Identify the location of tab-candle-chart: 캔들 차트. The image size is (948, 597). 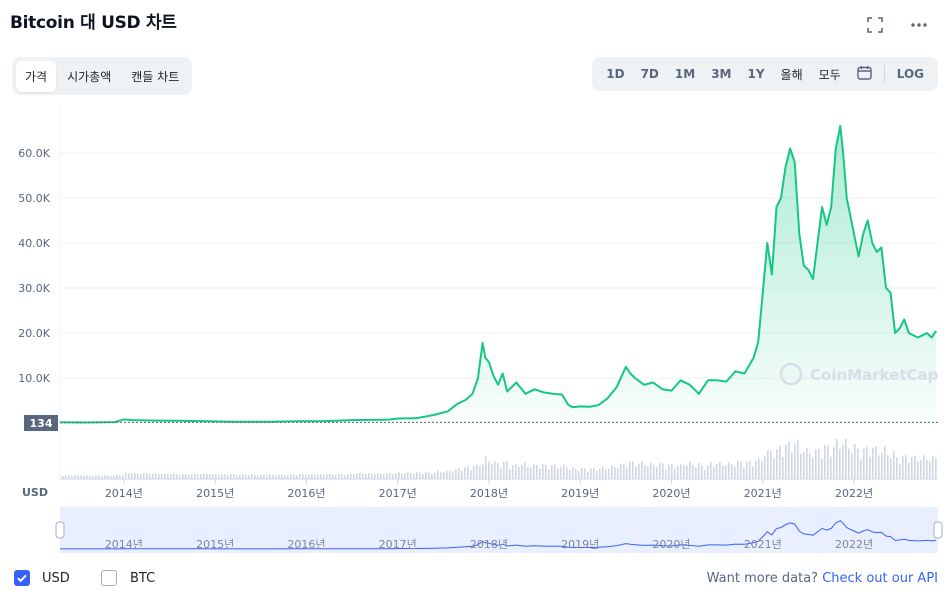
(155, 76).